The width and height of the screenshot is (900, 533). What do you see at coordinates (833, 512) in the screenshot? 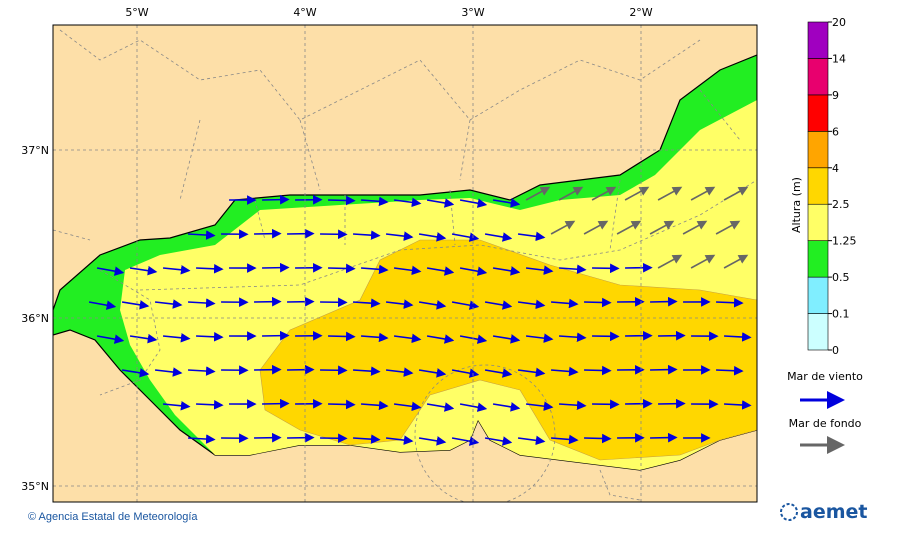
I see `logo-text: aemet` at bounding box center [833, 512].